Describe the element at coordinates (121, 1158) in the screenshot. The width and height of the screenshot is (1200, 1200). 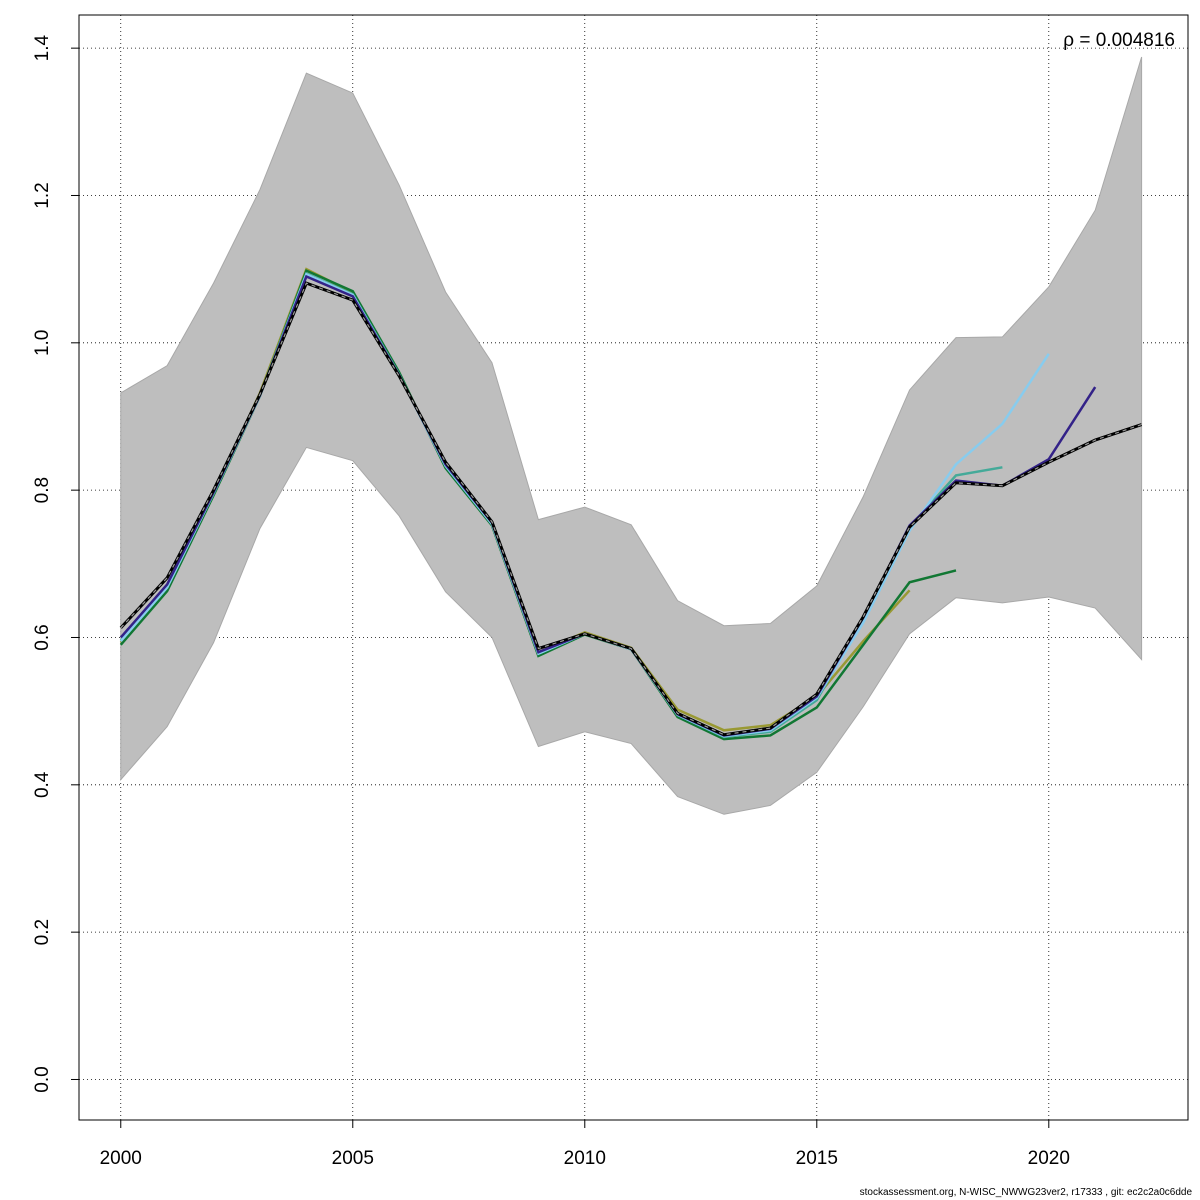
I see `x-tick-label: 2000` at that location.